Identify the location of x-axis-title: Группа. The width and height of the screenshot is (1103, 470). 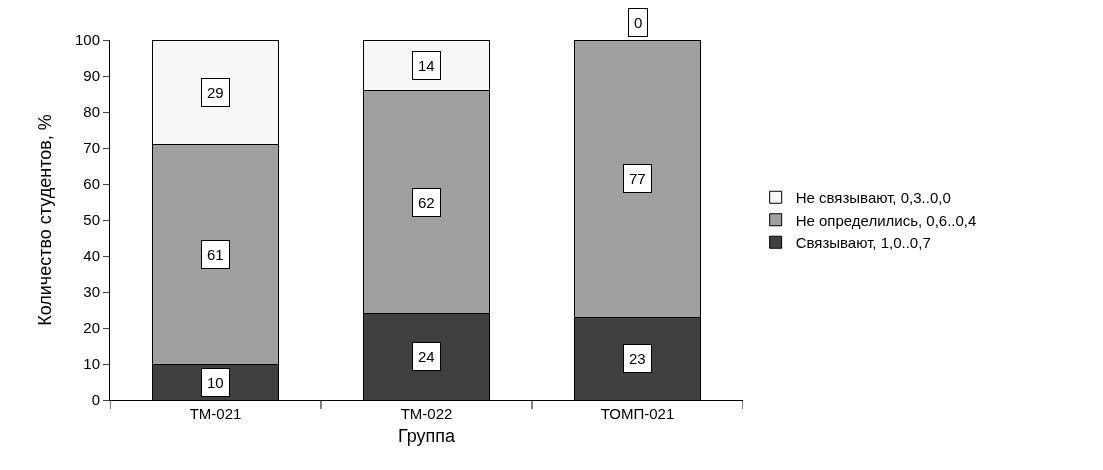
(427, 436).